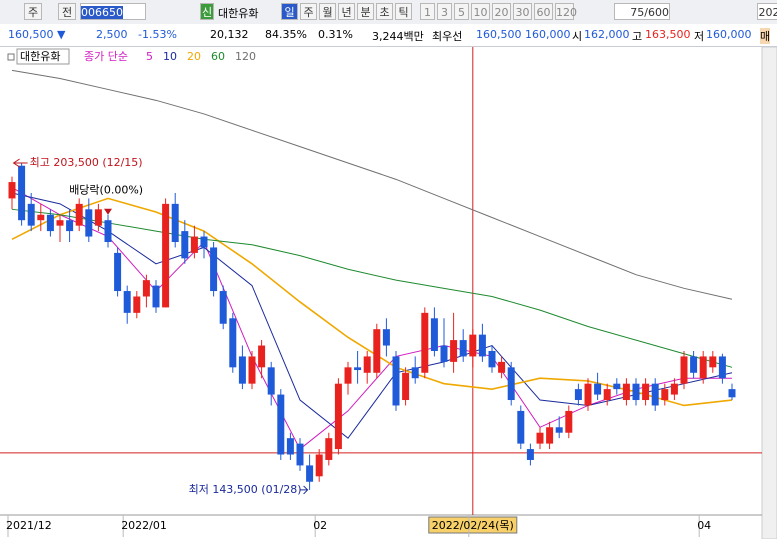 This screenshot has width=777, height=539. What do you see at coordinates (444, 11) in the screenshot?
I see `minute-button: 3` at bounding box center [444, 11].